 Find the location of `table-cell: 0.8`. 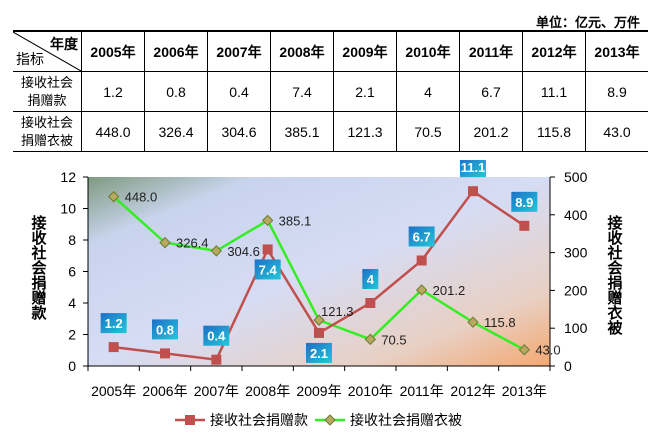

table-cell: 0.8 is located at coordinates (176, 91).